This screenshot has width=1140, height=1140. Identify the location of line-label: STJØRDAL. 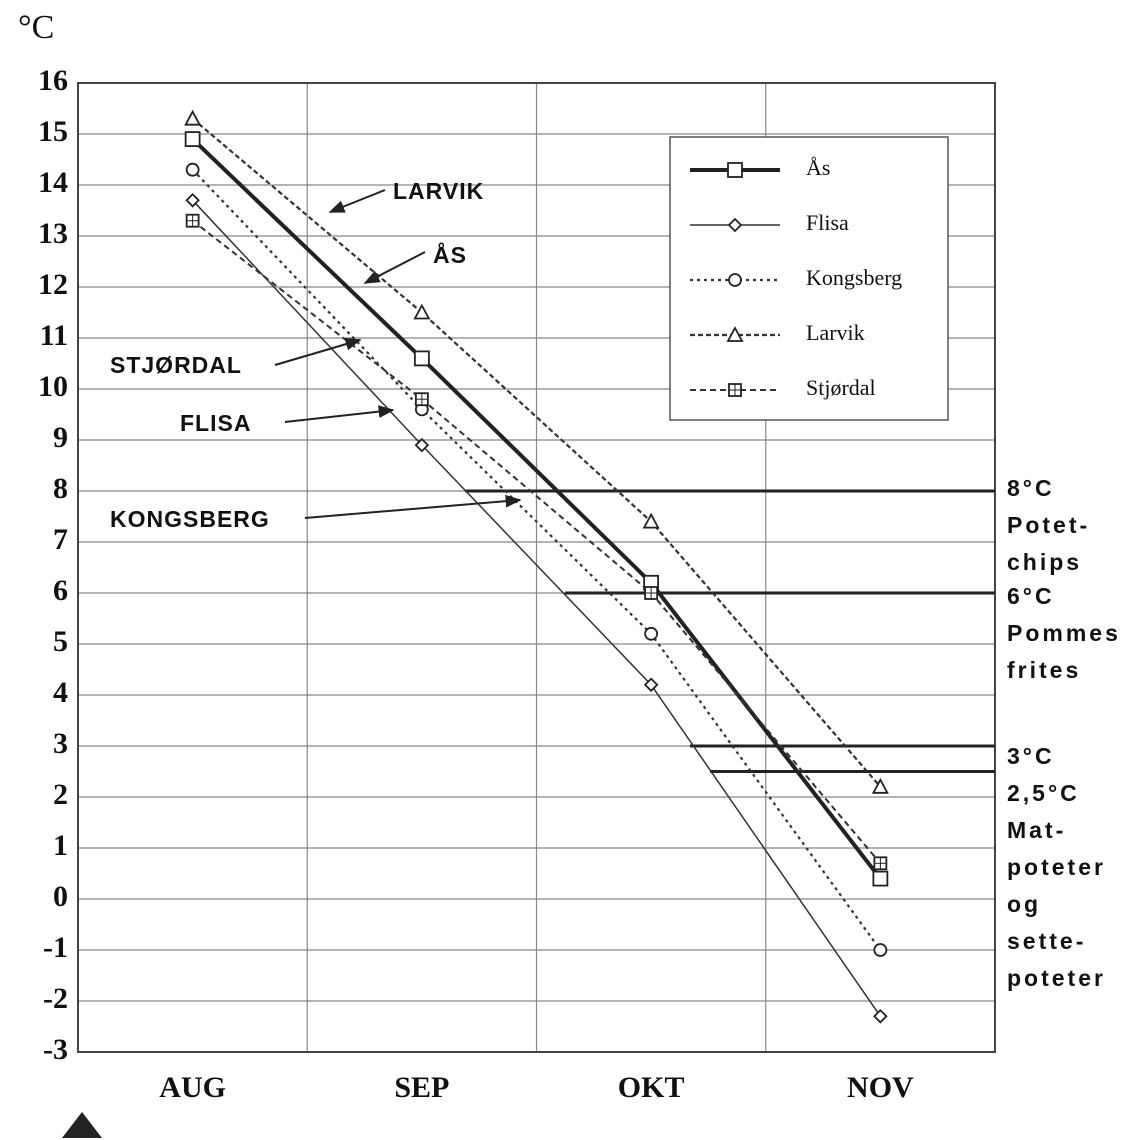
(176, 365).